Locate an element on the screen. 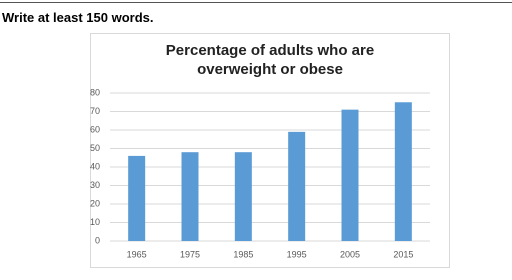 The height and width of the screenshot is (280, 512). x-tick-label: 2005 is located at coordinates (350, 254).